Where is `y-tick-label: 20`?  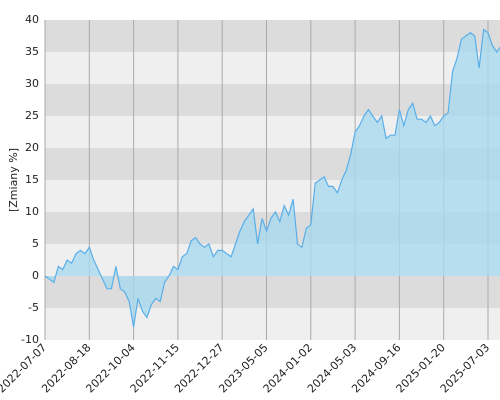
y-tick-label: 20 is located at coordinates (32, 147).